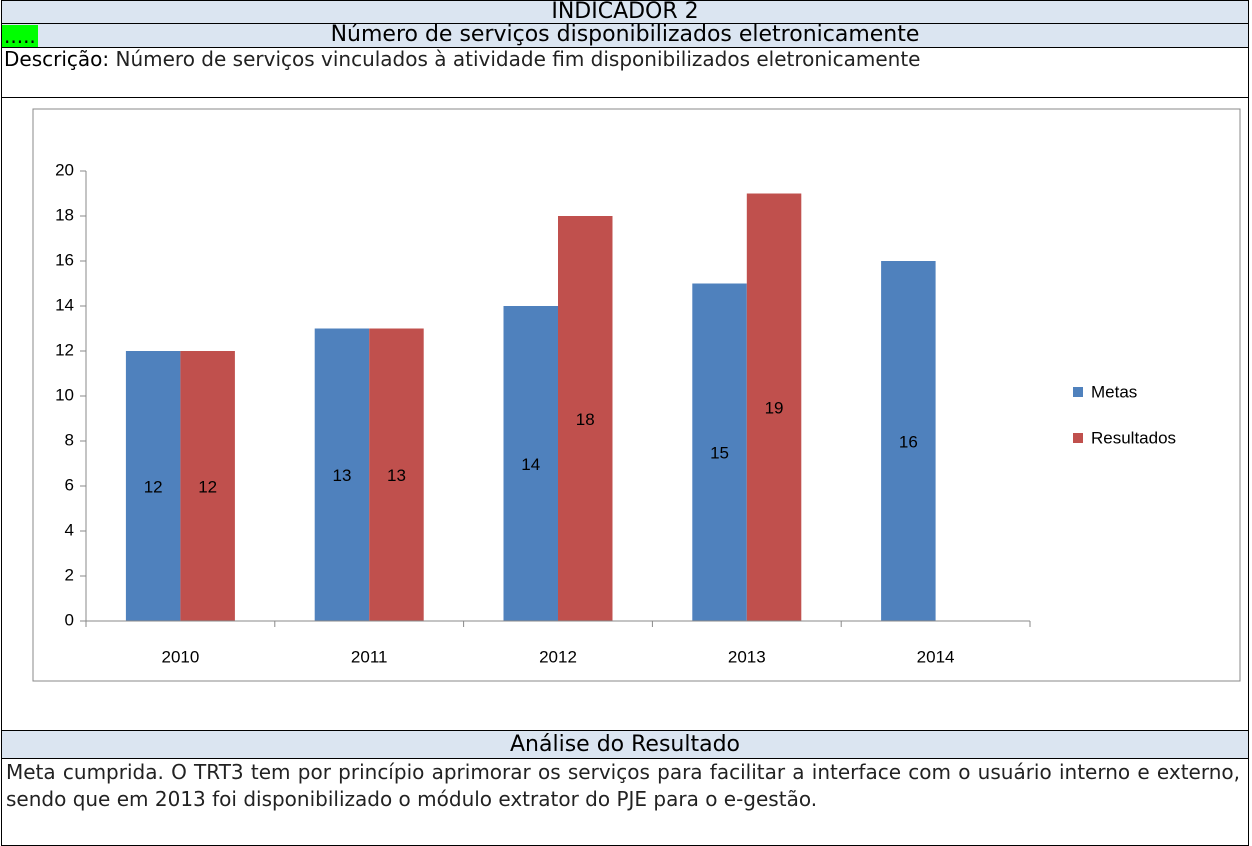 This screenshot has height=846, width=1252. I want to click on analysis-header: Análise do Resultado, so click(625, 744).